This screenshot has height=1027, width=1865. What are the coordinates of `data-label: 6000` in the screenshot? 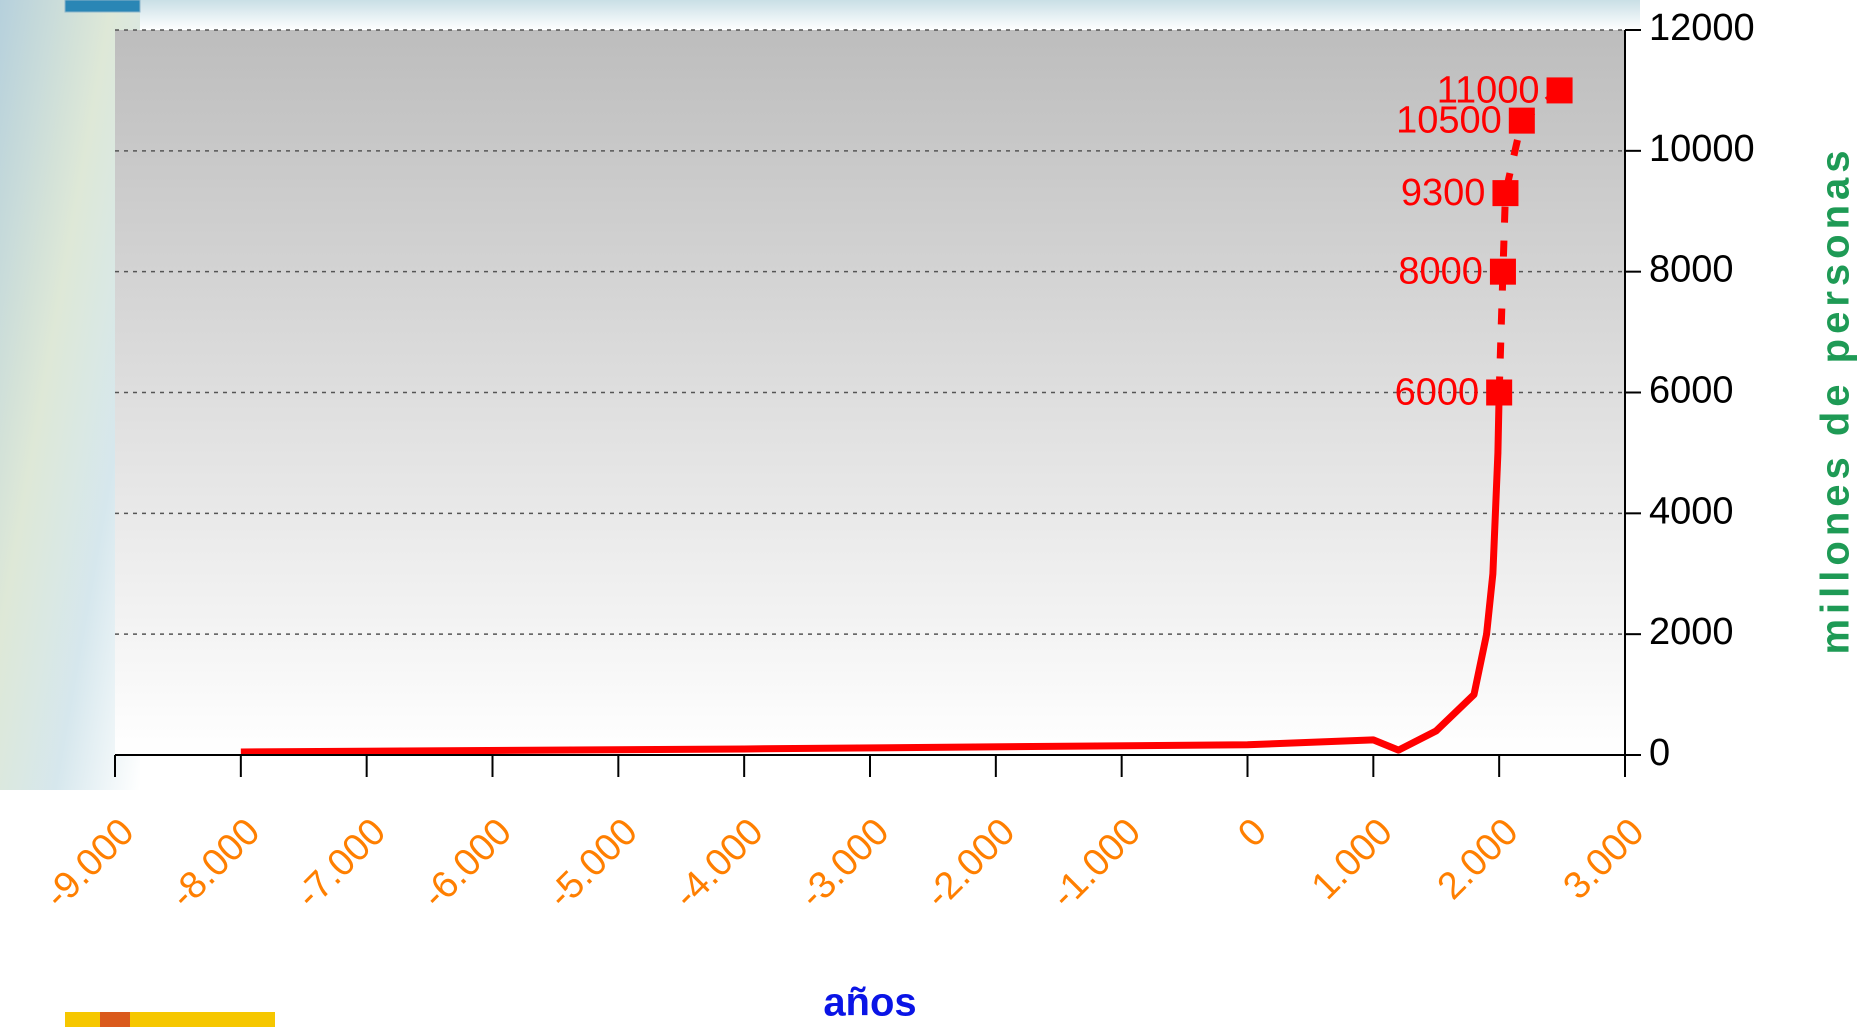 It's located at (1437, 393).